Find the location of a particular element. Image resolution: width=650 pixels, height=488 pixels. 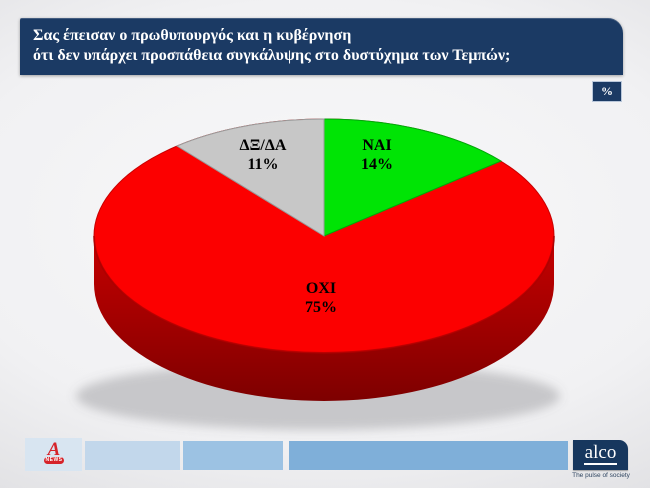

alpha-a-letter: A is located at coordinates (54, 449).